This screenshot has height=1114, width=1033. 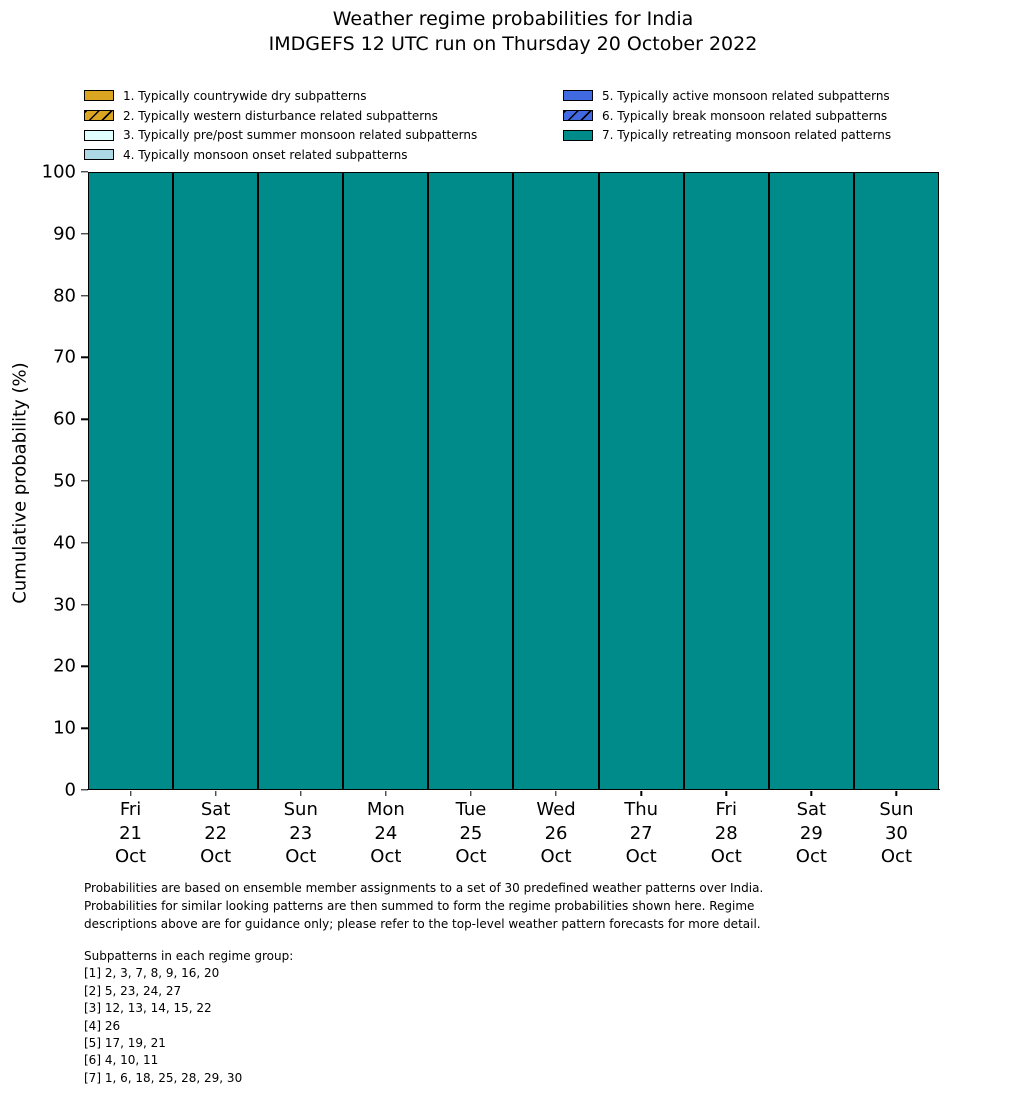 What do you see at coordinates (130, 833) in the screenshot?
I see `x-tick-label-line: 21` at bounding box center [130, 833].